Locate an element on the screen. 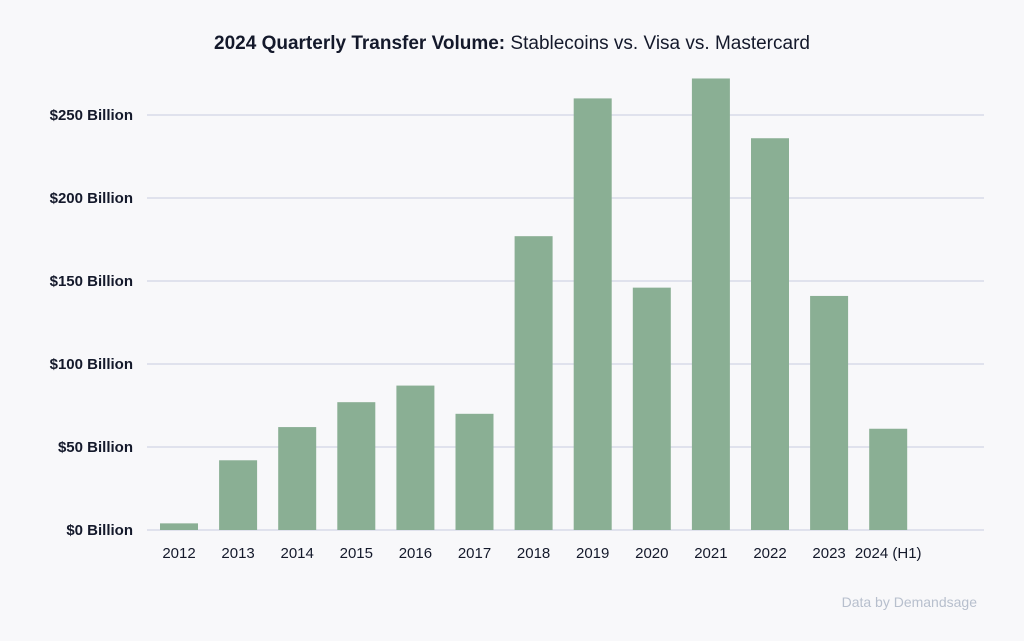  y-tick-label: $250 Billion is located at coordinates (91, 115).